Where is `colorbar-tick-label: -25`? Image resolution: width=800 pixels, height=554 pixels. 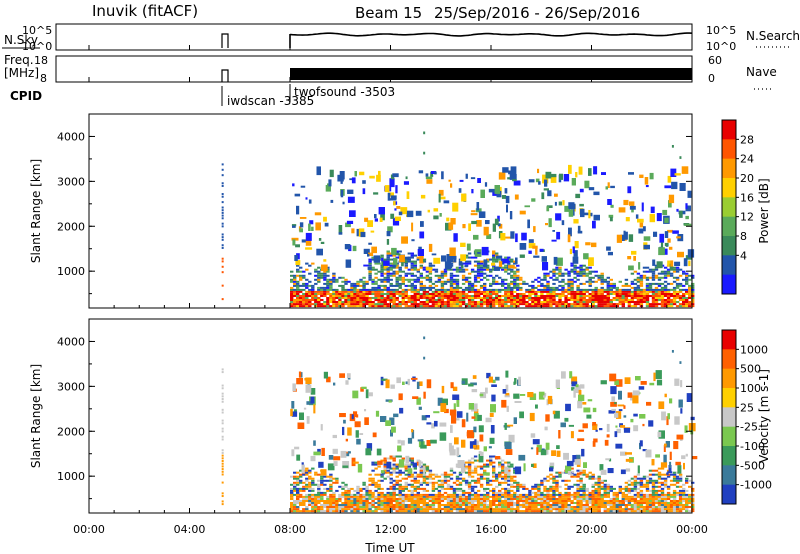
colorbar-tick-label: -25 is located at coordinates (749, 427).